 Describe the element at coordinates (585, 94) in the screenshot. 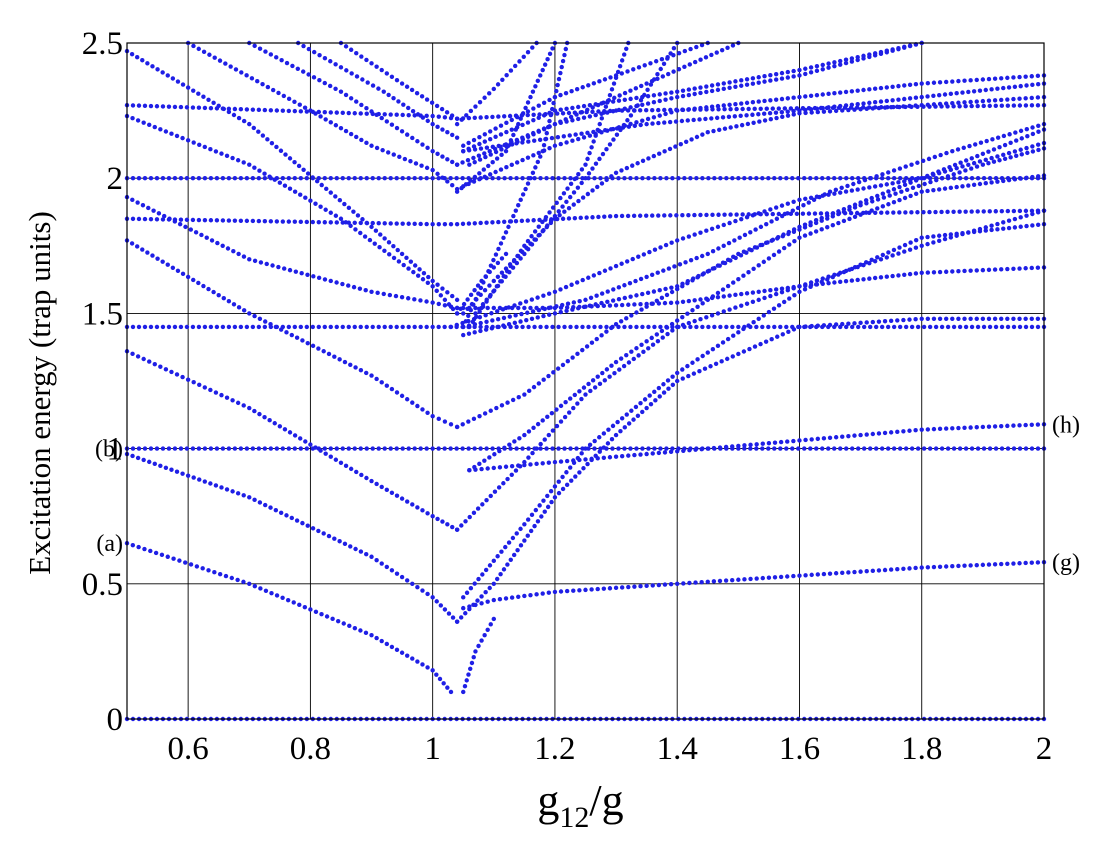

I see `data-series-curve` at that location.